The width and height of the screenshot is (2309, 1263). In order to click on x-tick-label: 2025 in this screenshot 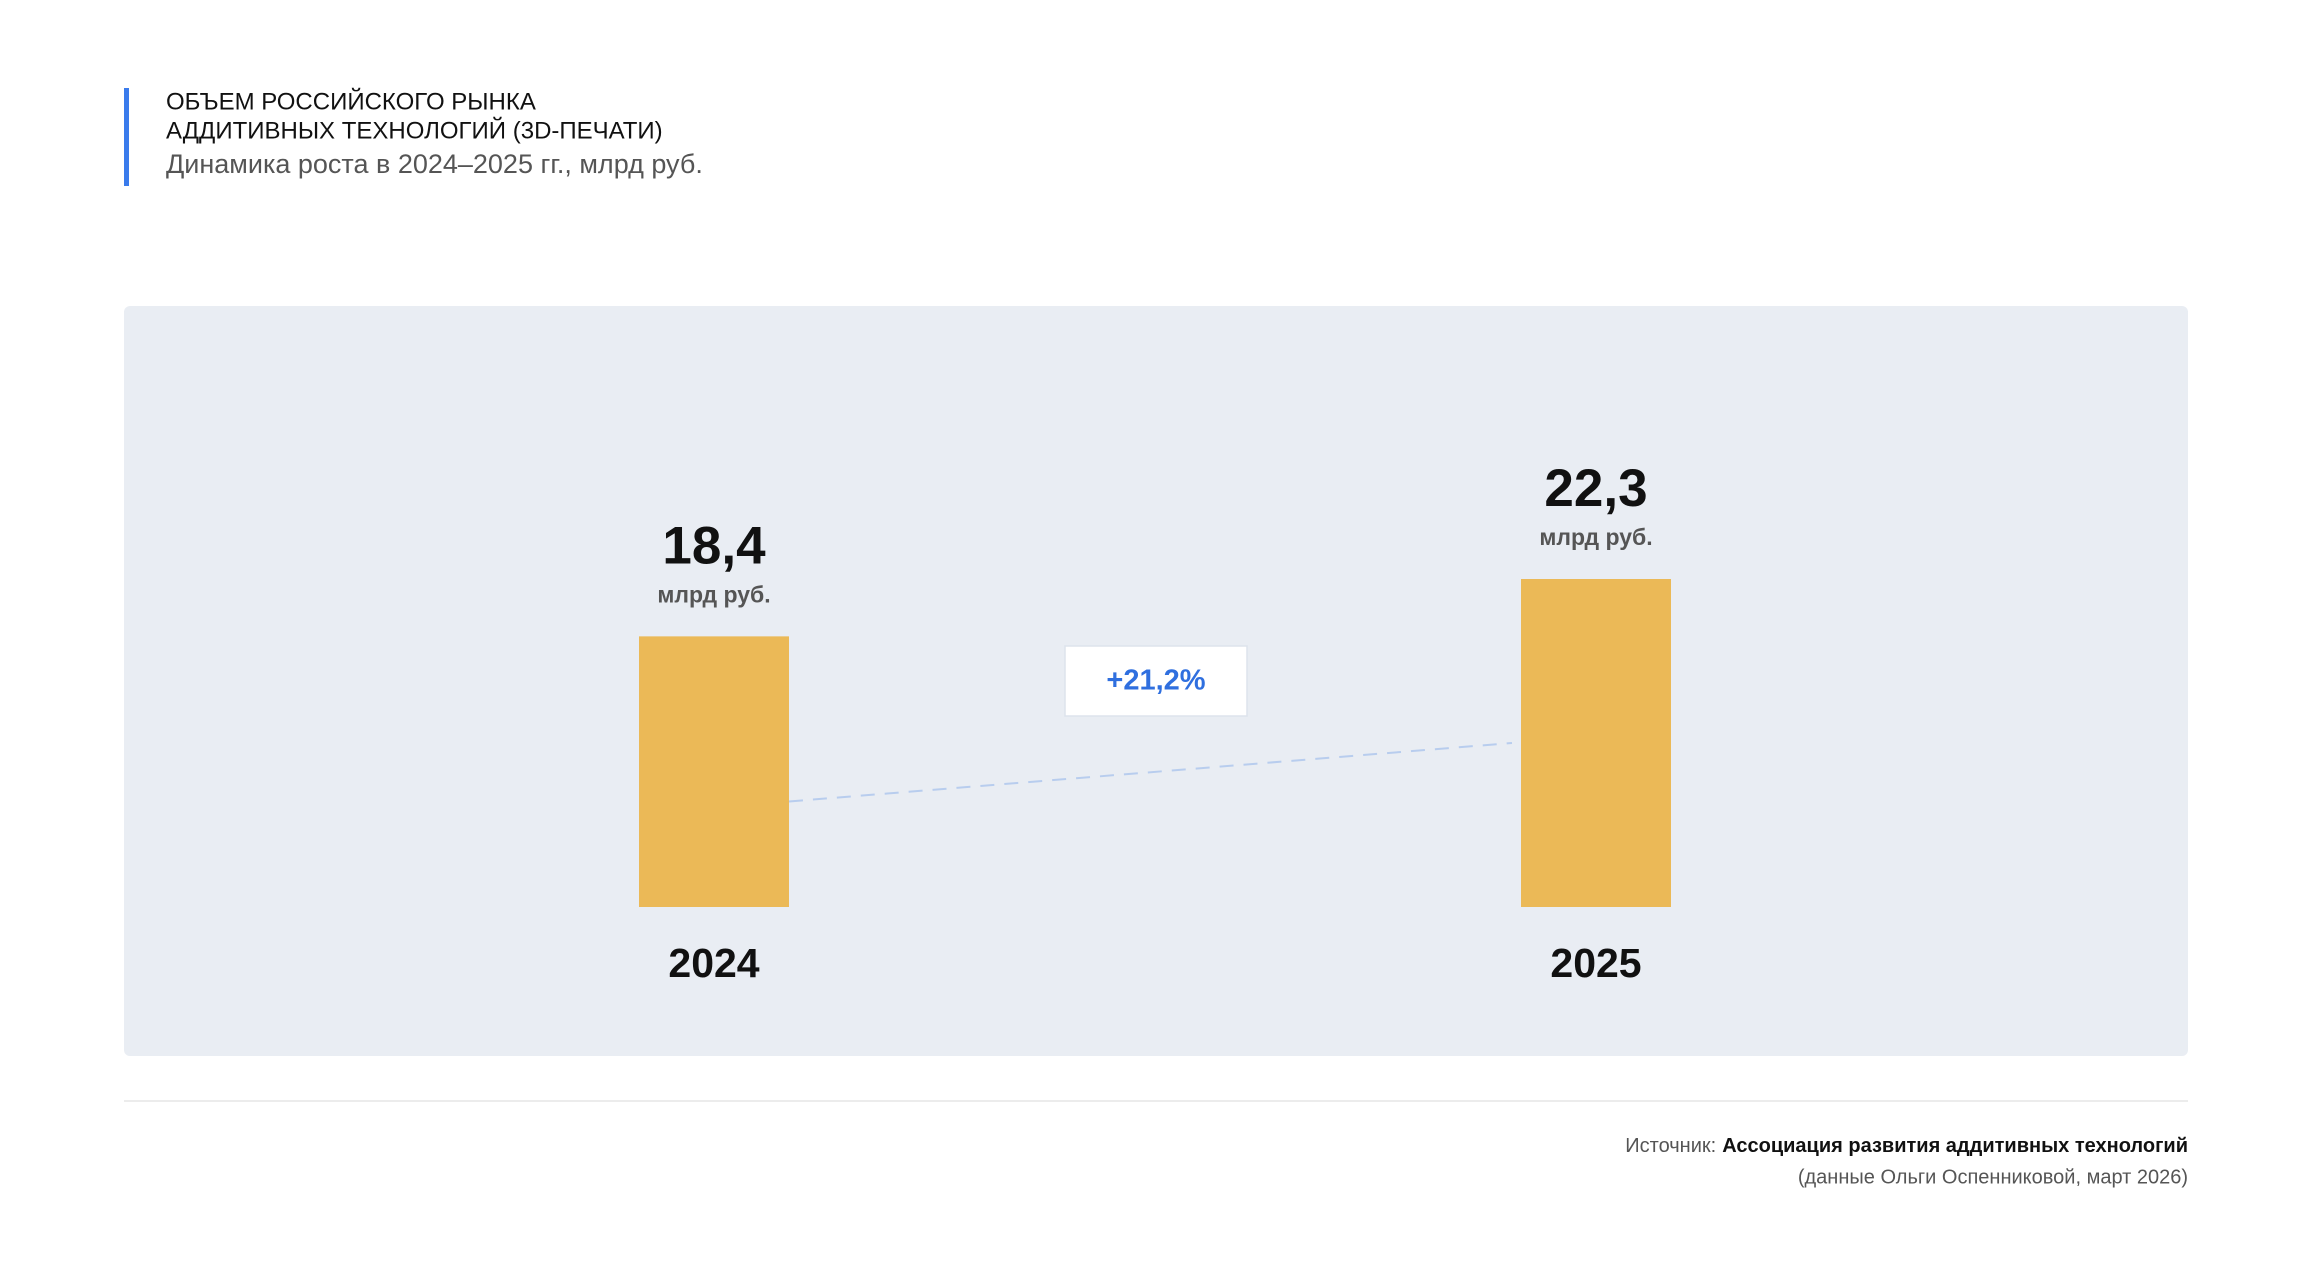, I will do `click(1595, 963)`.